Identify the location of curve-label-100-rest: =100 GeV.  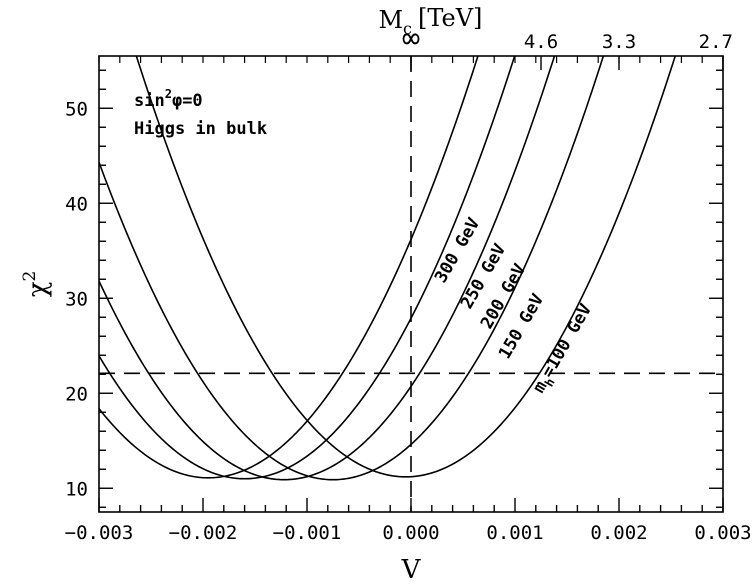
(567, 340).